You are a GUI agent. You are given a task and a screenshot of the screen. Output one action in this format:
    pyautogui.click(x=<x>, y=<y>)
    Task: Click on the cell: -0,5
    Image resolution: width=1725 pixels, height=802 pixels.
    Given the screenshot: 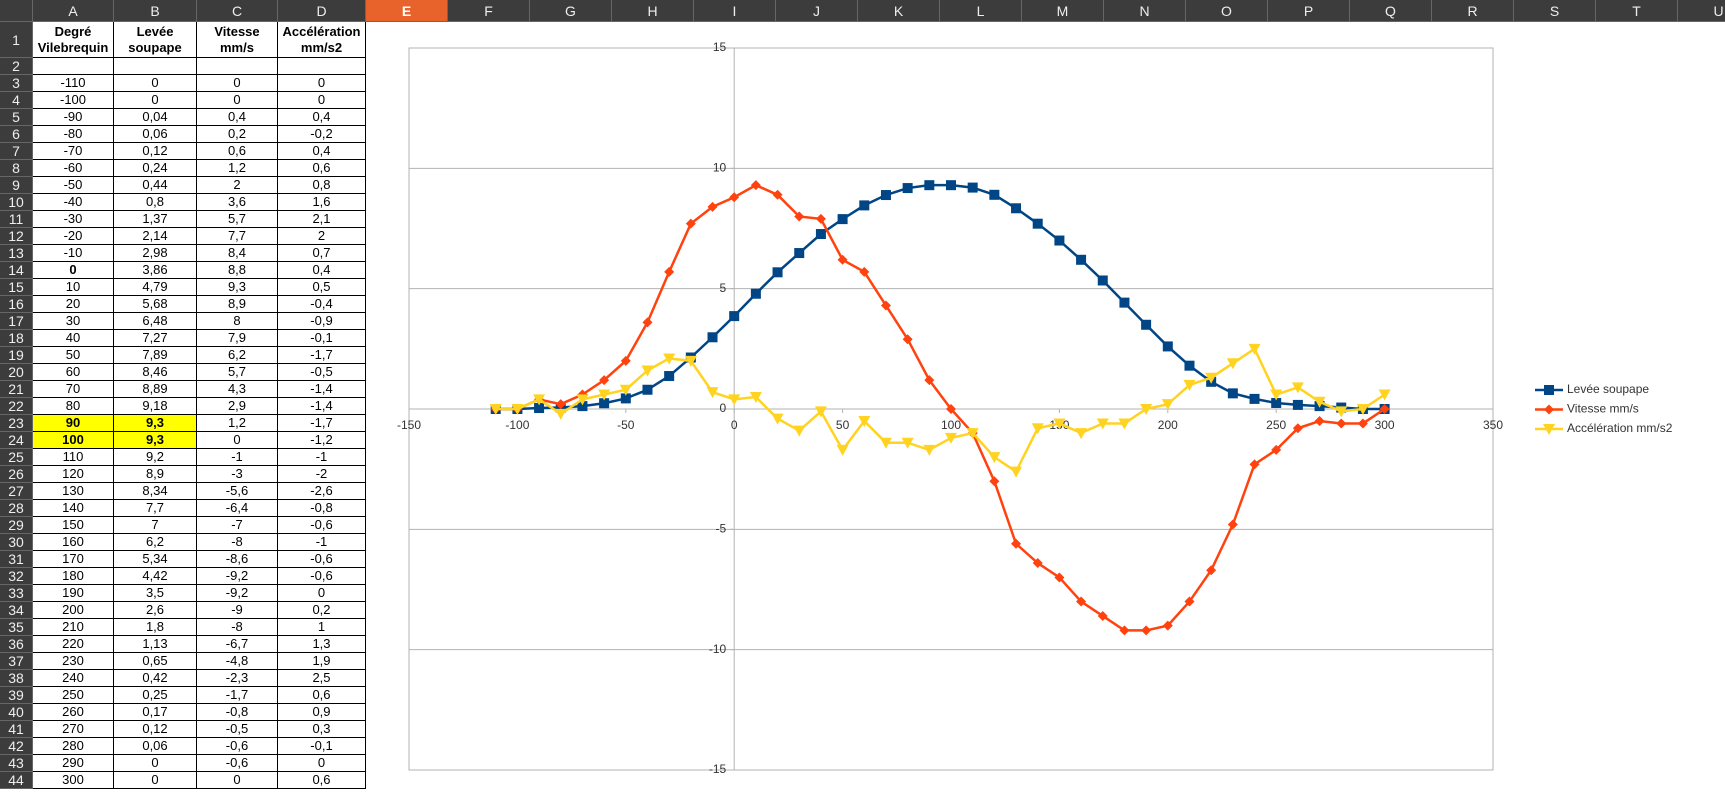 What is the action you would take?
    pyautogui.click(x=237, y=729)
    